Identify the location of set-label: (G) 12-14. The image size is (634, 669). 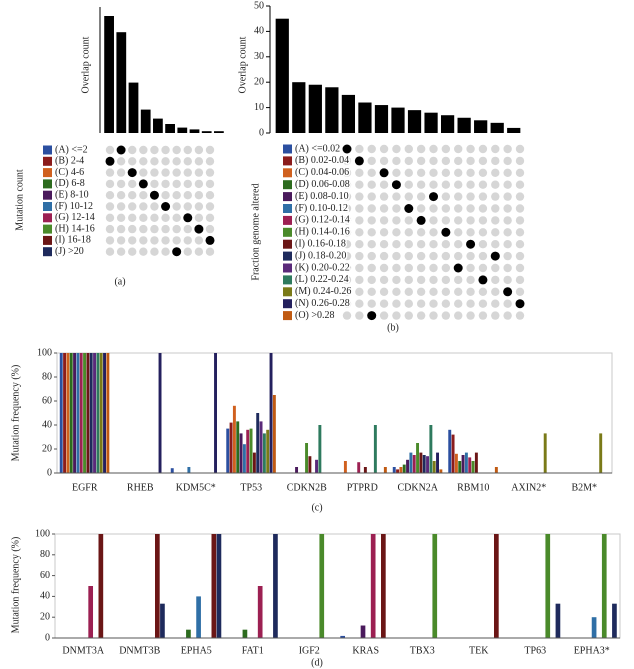
(75, 217).